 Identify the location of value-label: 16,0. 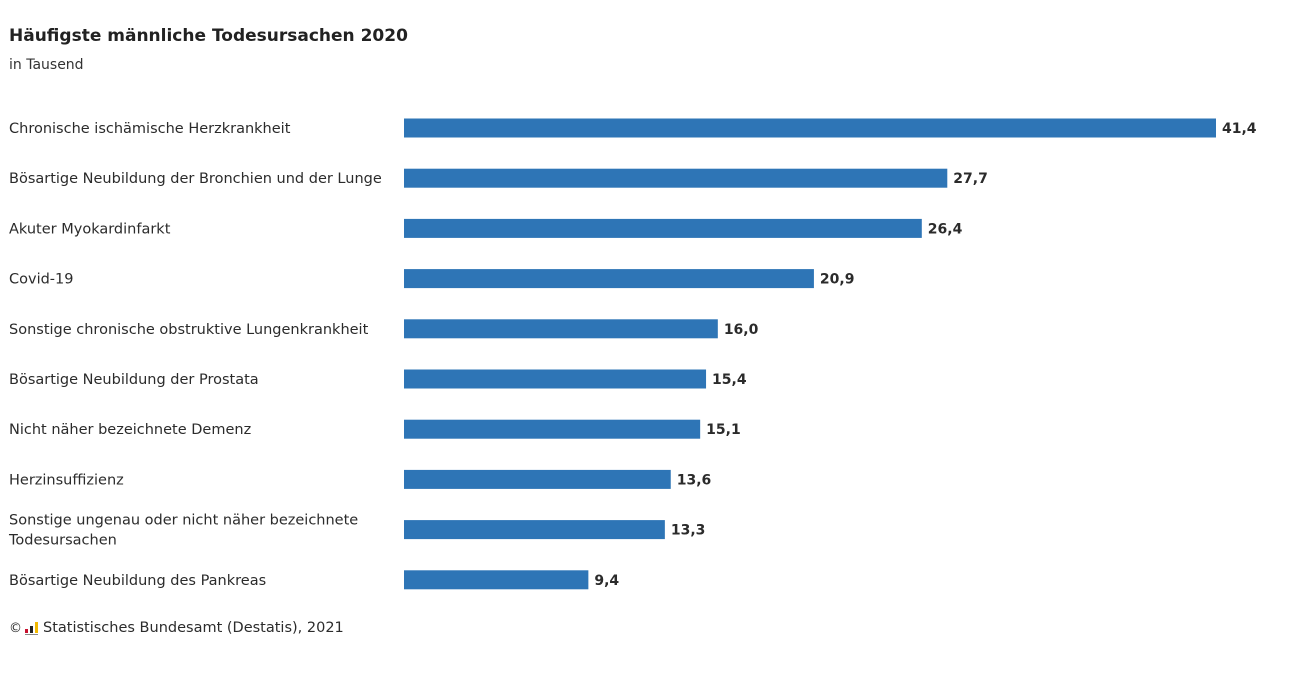
(741, 330).